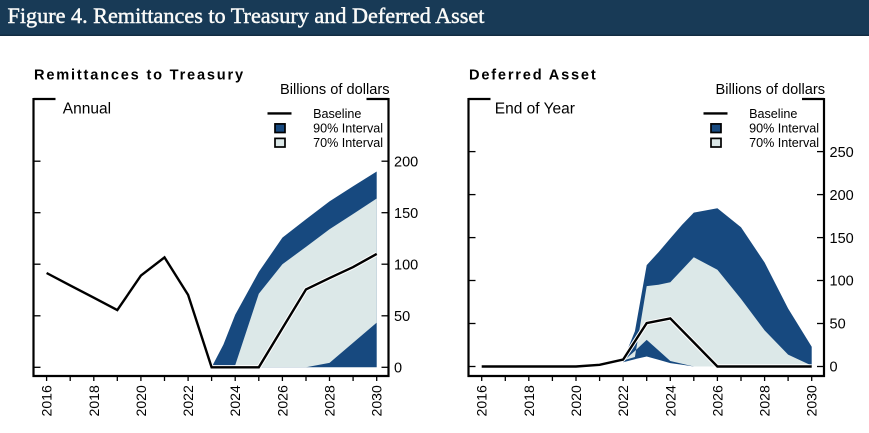 The width and height of the screenshot is (869, 433). I want to click on svg-text: End of Year, so click(535, 108).